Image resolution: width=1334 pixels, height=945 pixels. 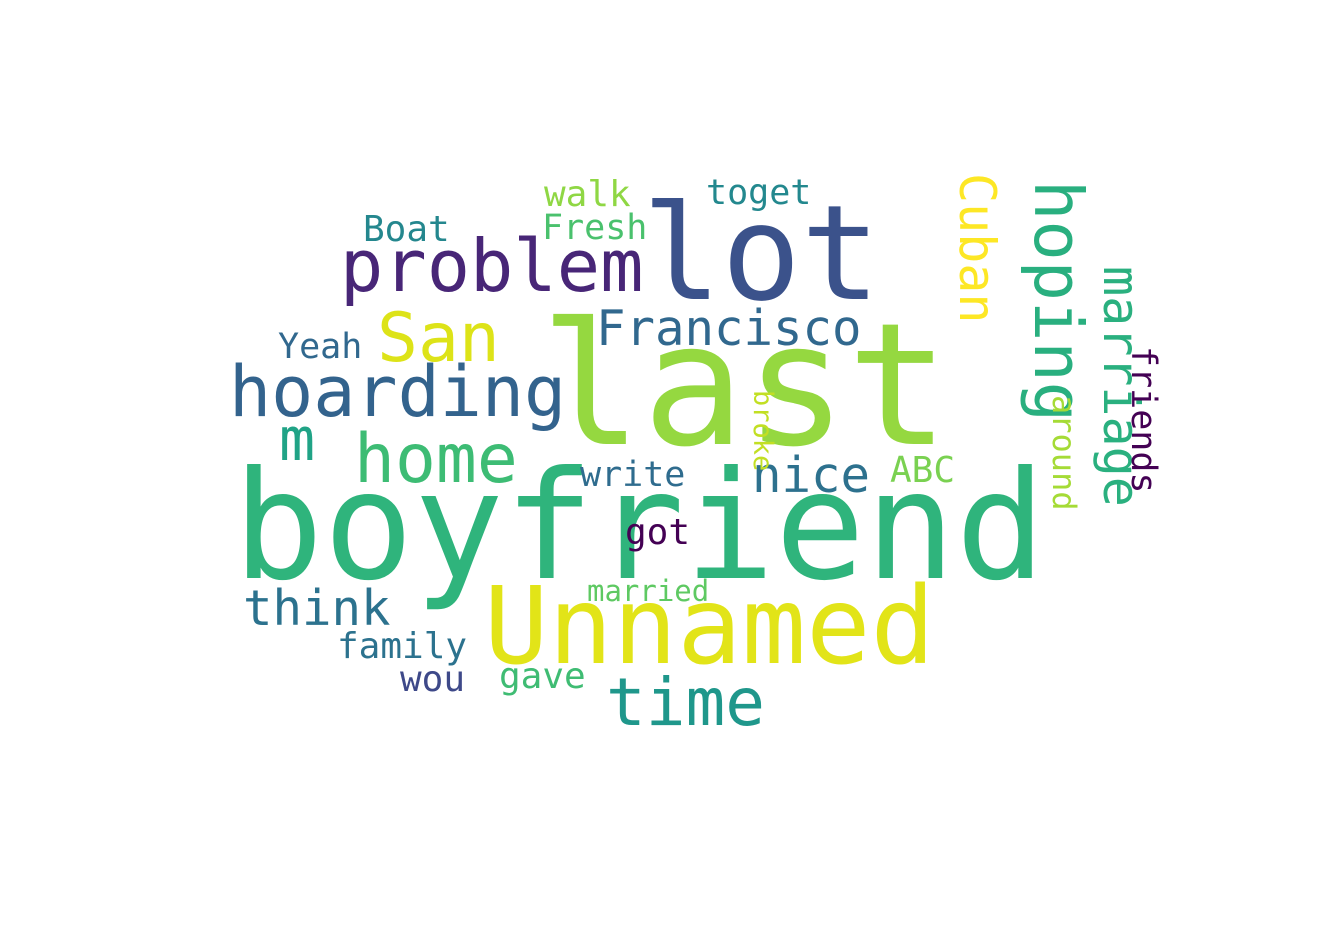 I want to click on word-boat: Boat, so click(x=406, y=229).